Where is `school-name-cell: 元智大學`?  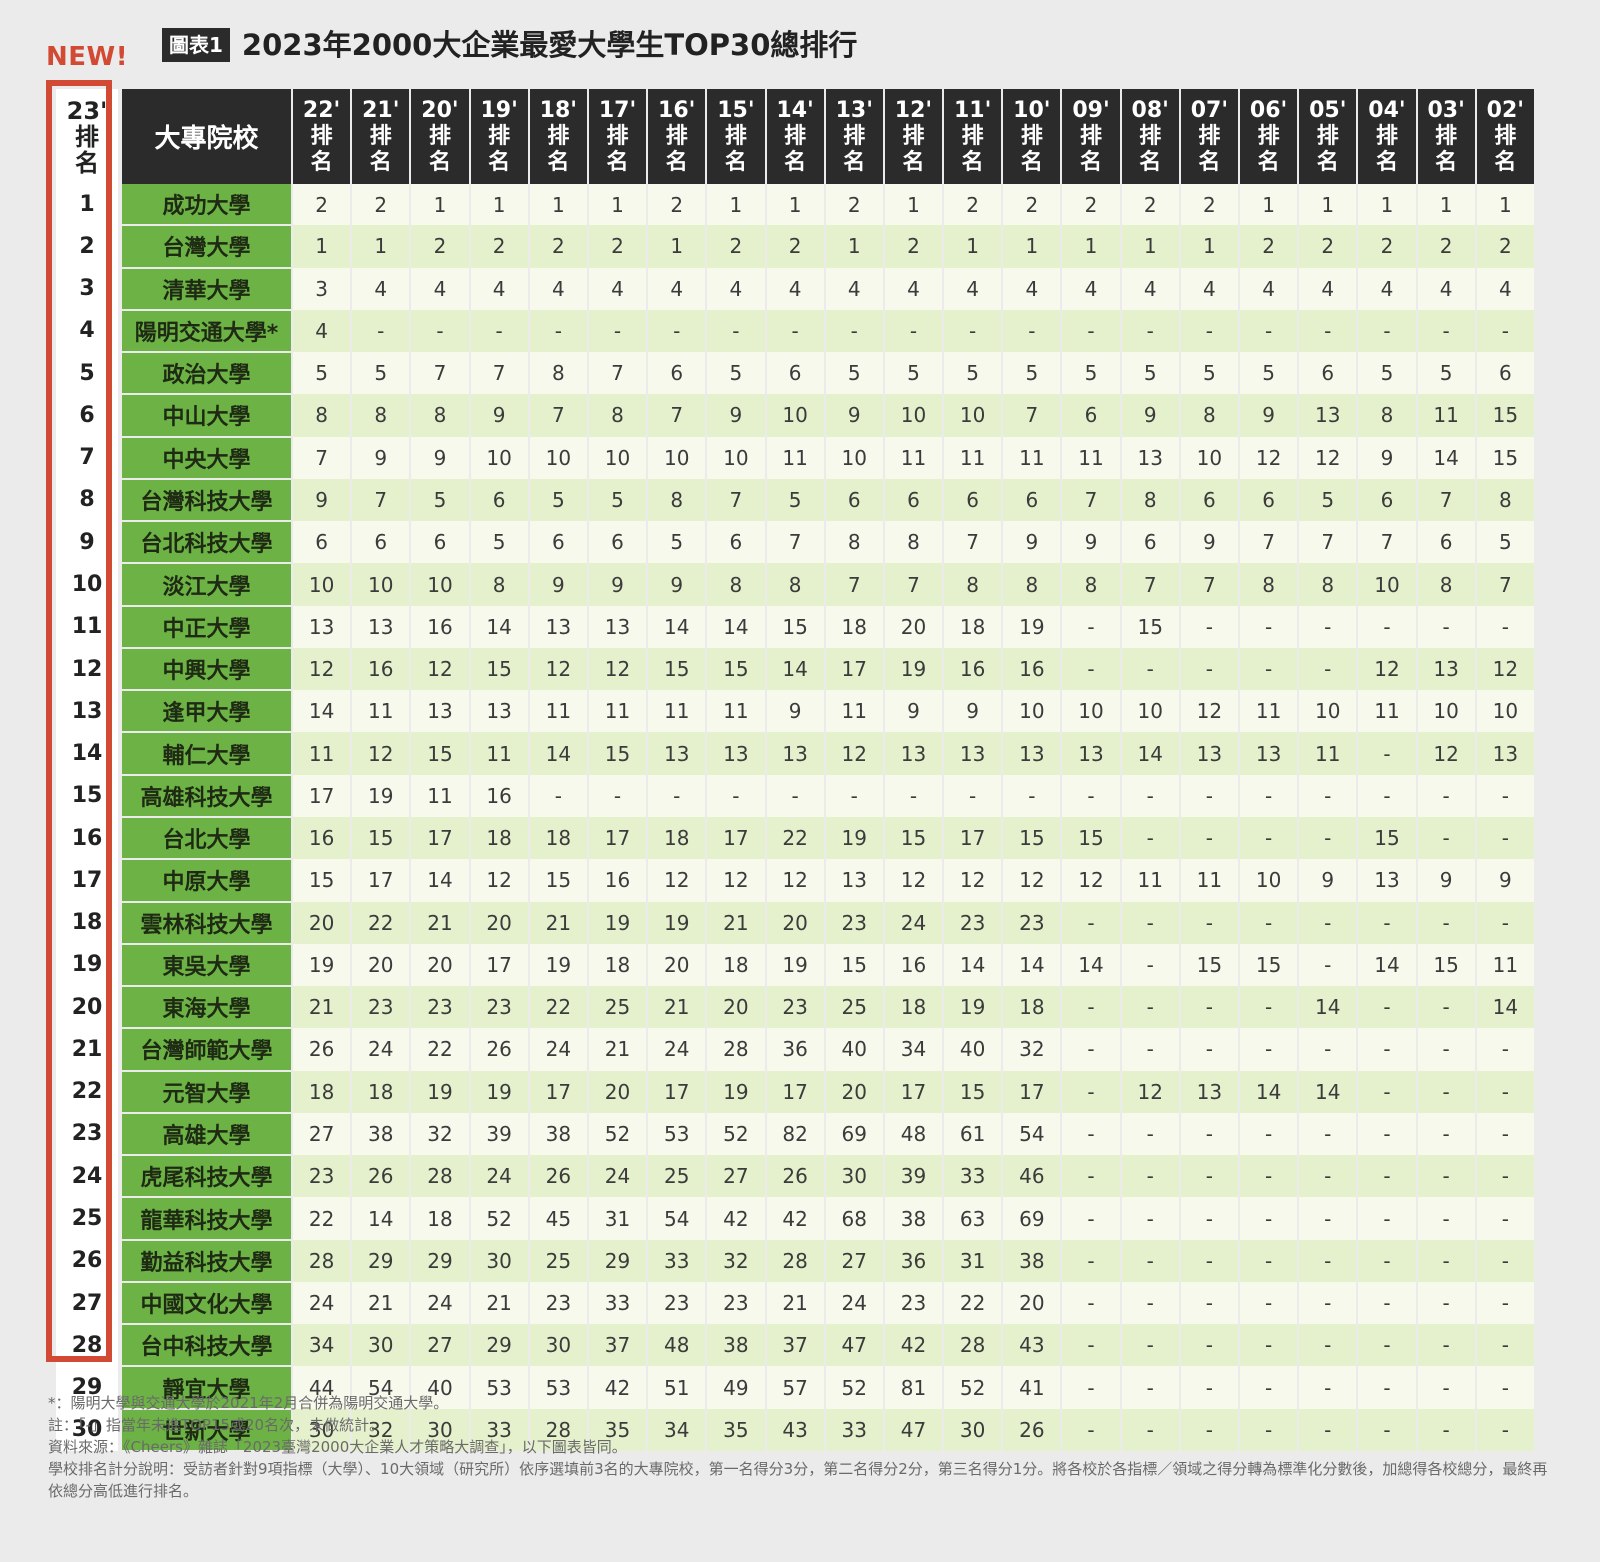
school-name-cell: 元智大學 is located at coordinates (206, 1092).